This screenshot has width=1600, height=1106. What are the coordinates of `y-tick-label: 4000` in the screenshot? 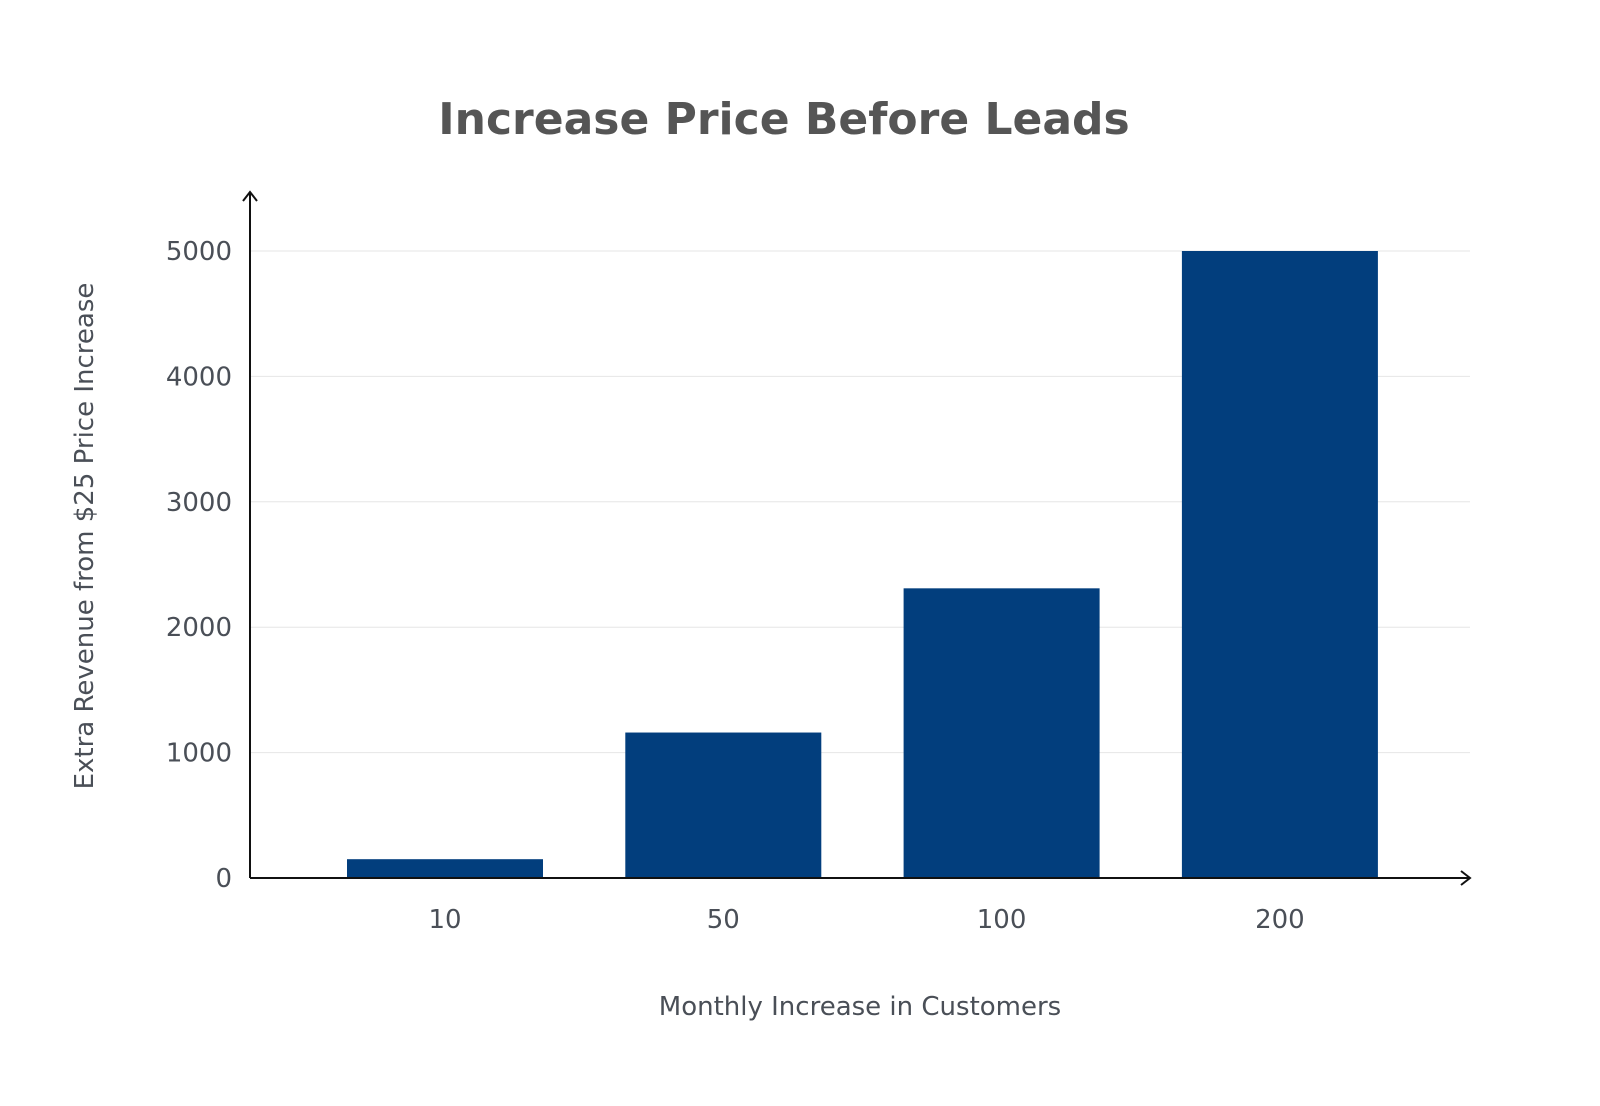 It's located at (199, 377).